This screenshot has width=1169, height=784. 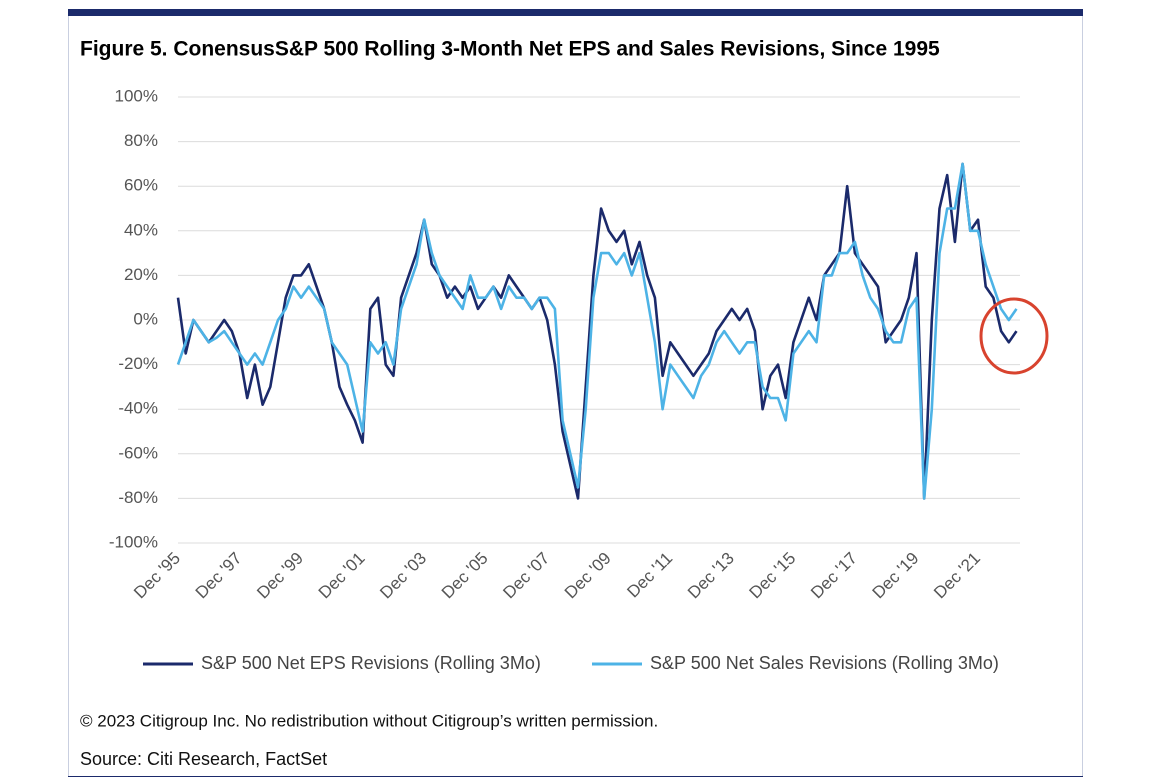 What do you see at coordinates (773, 576) in the screenshot?
I see `x-tick-label: Dec '15` at bounding box center [773, 576].